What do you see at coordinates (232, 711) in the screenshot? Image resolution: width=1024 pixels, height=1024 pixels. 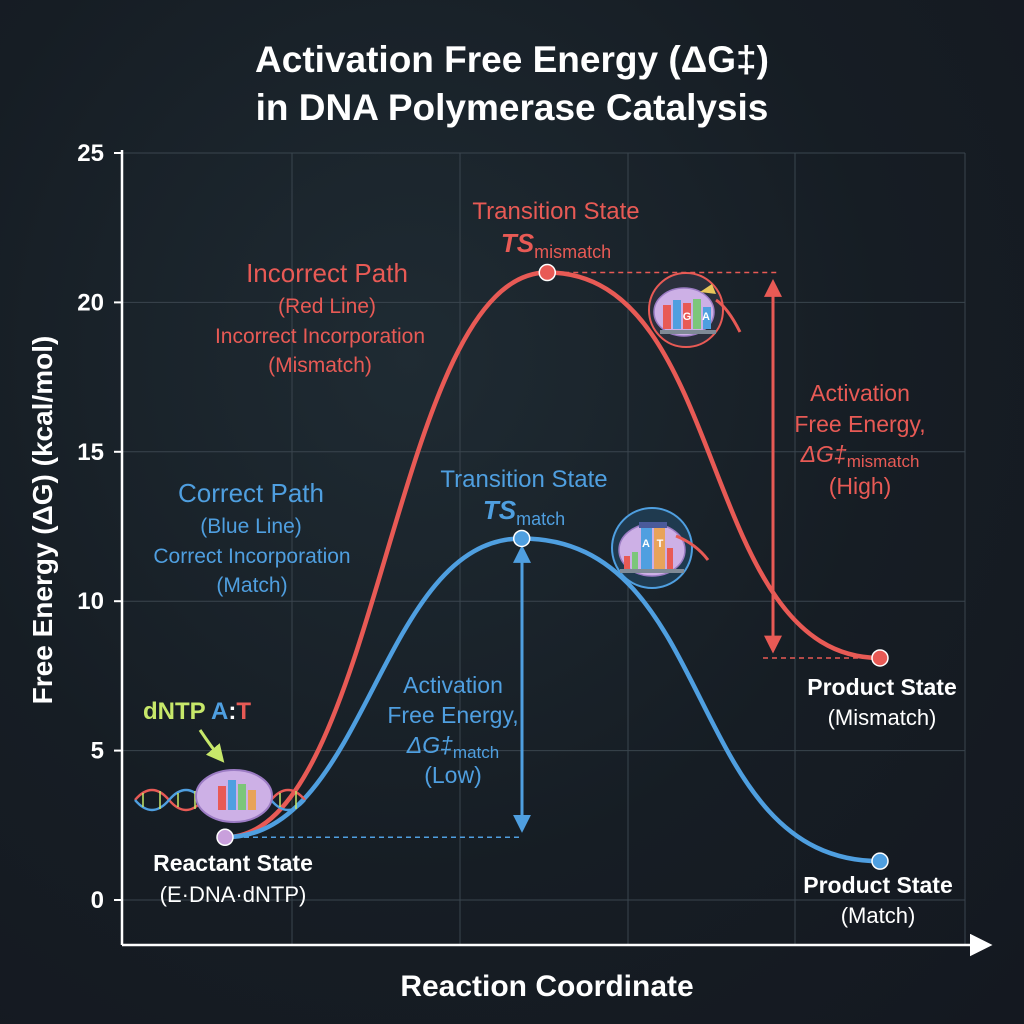 I see `dntp-colon: :` at bounding box center [232, 711].